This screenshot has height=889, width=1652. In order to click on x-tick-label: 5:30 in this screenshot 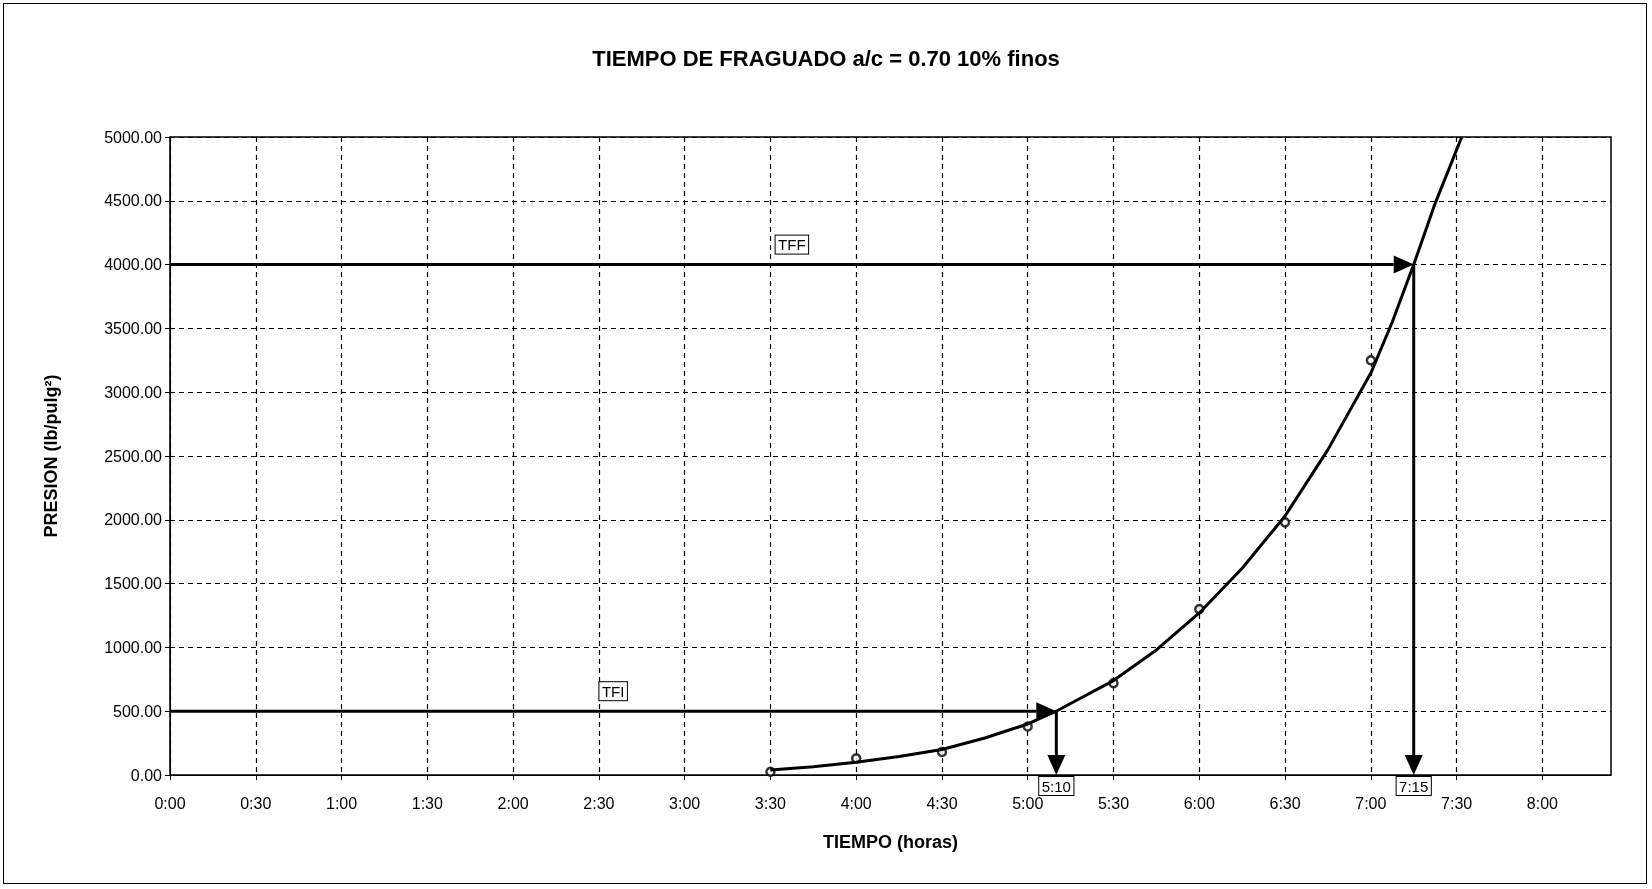, I will do `click(1113, 803)`.